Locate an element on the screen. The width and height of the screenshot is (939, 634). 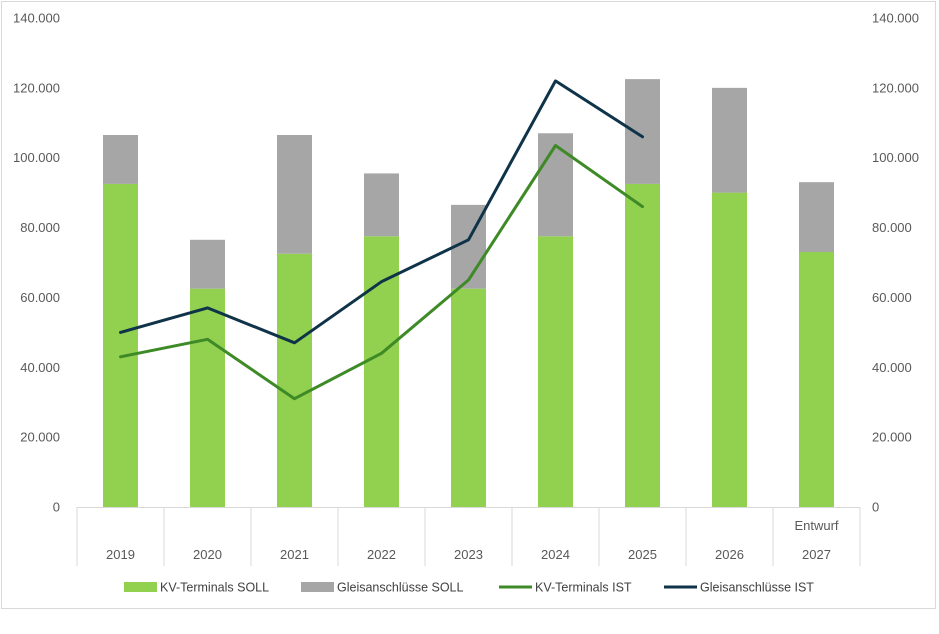
x-category-note: Entwurf is located at coordinates (816, 525).